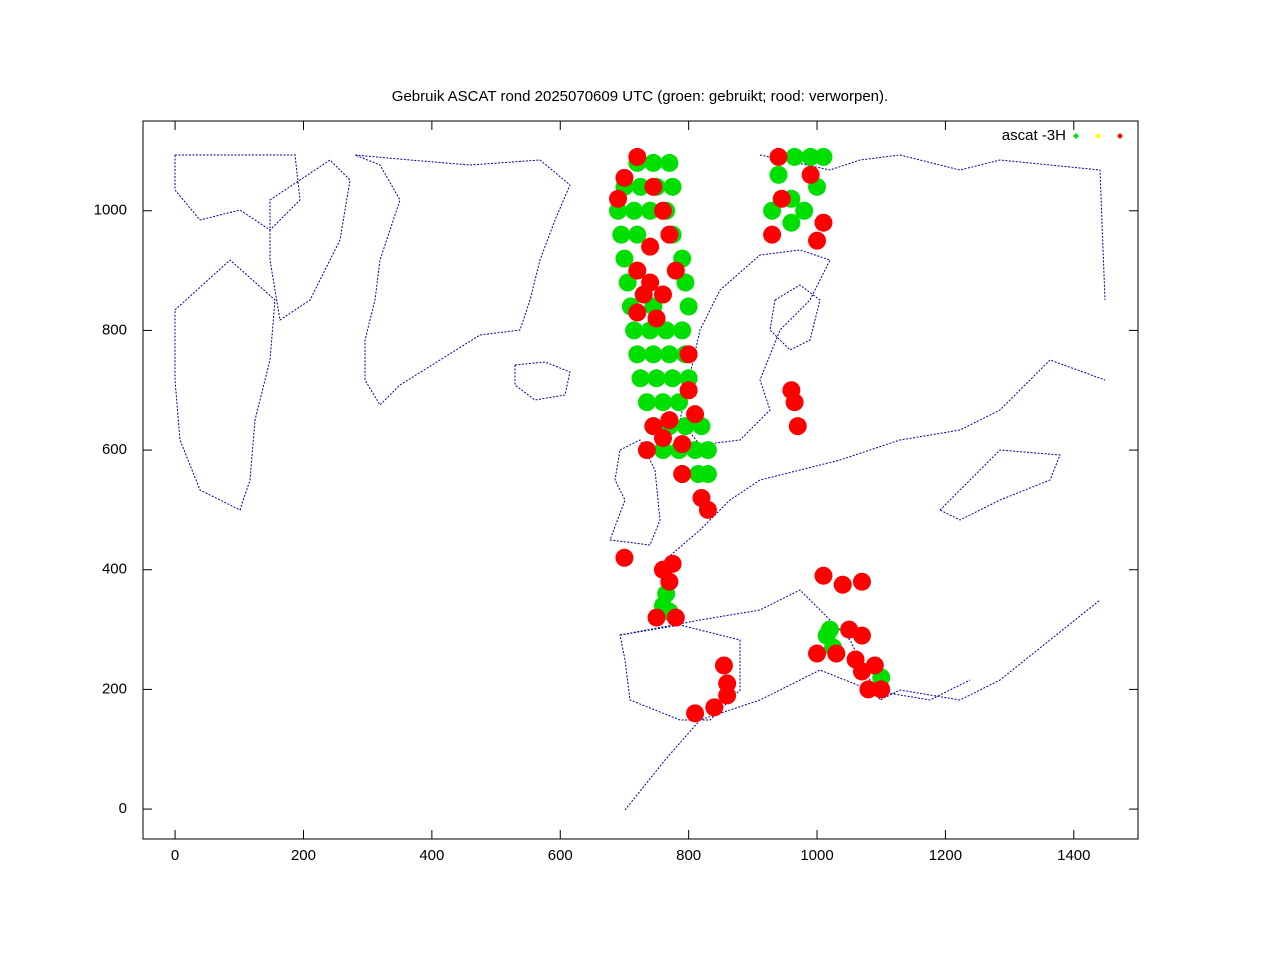 Image resolution: width=1280 pixels, height=960 pixels. What do you see at coordinates (1073, 855) in the screenshot?
I see `x-tick-label: 1400` at bounding box center [1073, 855].